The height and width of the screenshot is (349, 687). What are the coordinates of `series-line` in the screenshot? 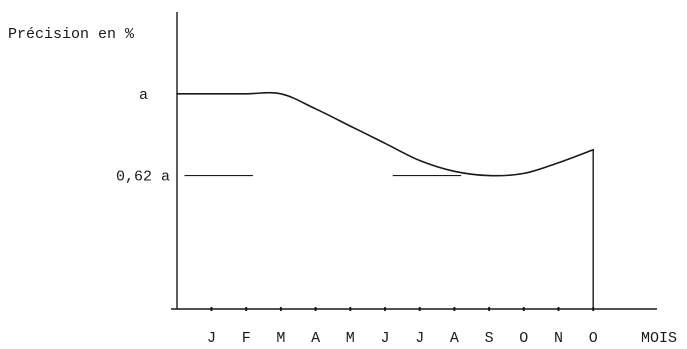 It's located at (385, 134).